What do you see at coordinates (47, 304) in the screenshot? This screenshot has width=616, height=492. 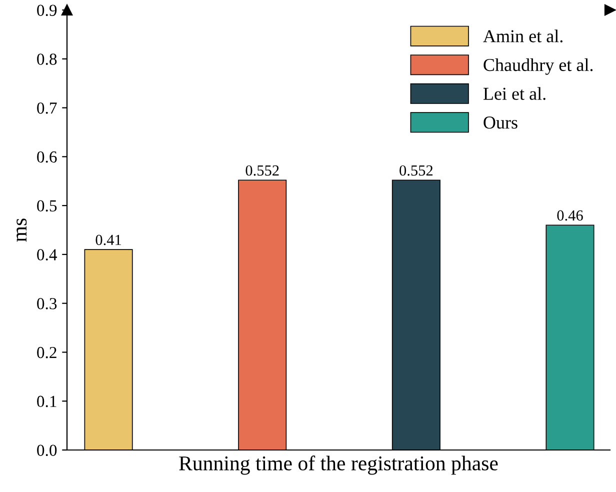 I see `y-tick-label: 0.3` at bounding box center [47, 304].